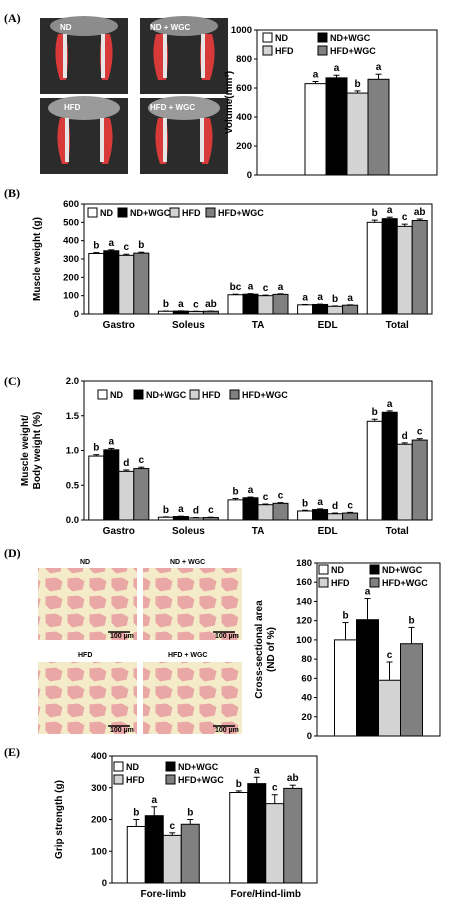 This screenshot has height=909, width=456. Describe the element at coordinates (99, 788) in the screenshot. I see `y-tick-label: 300` at that location.